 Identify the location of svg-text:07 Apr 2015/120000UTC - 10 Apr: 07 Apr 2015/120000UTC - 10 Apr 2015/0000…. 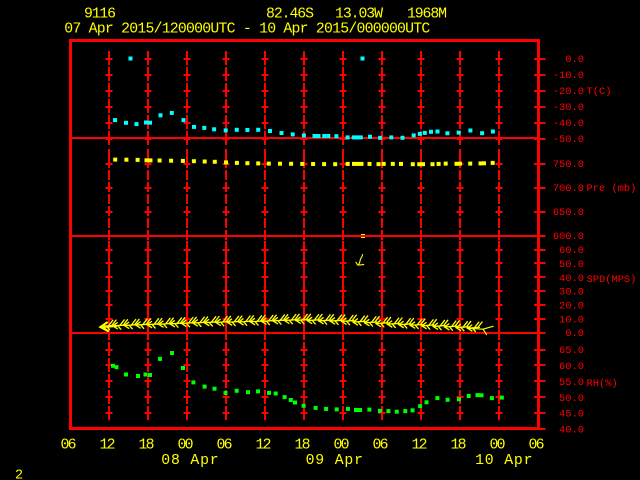
(247, 30).